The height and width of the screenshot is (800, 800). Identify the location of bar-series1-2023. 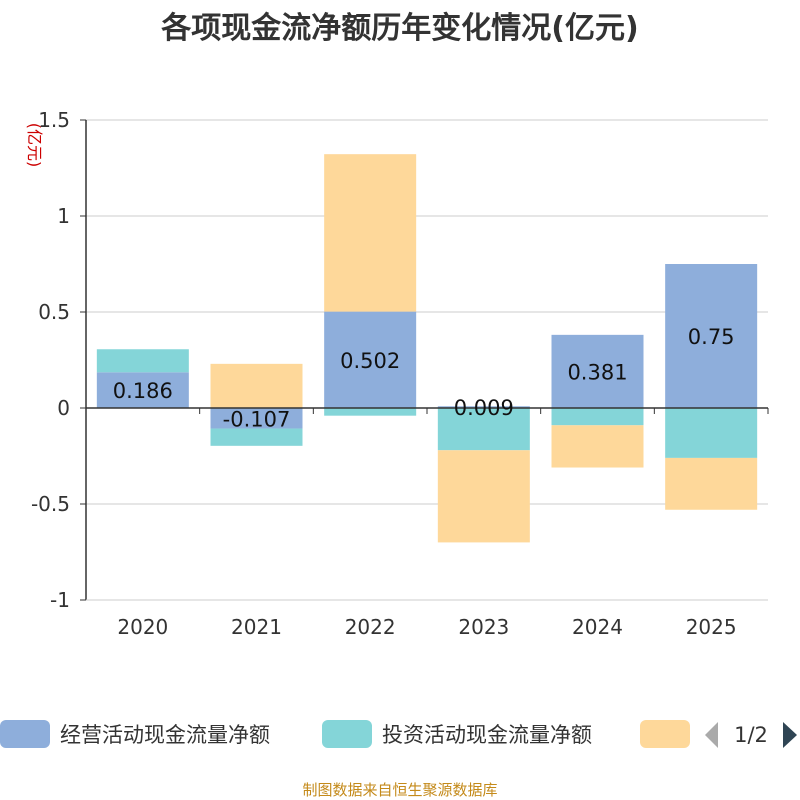
(483, 407).